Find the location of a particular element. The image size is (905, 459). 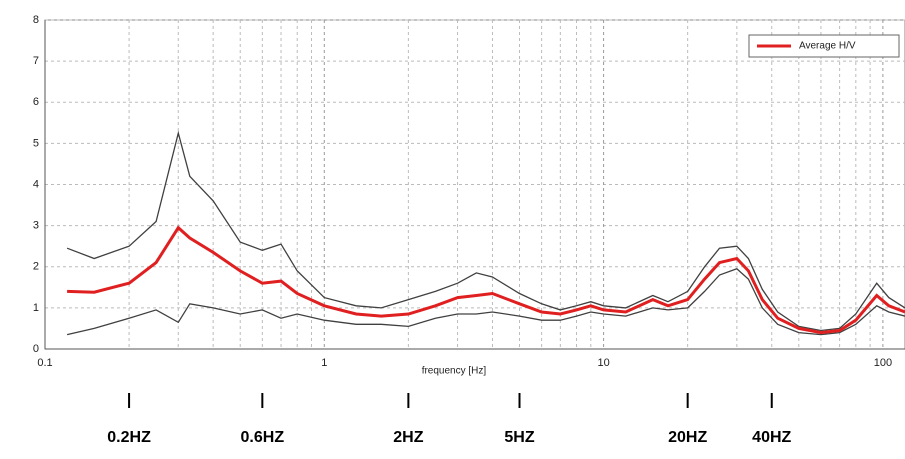

legend-box is located at coordinates (824, 46).